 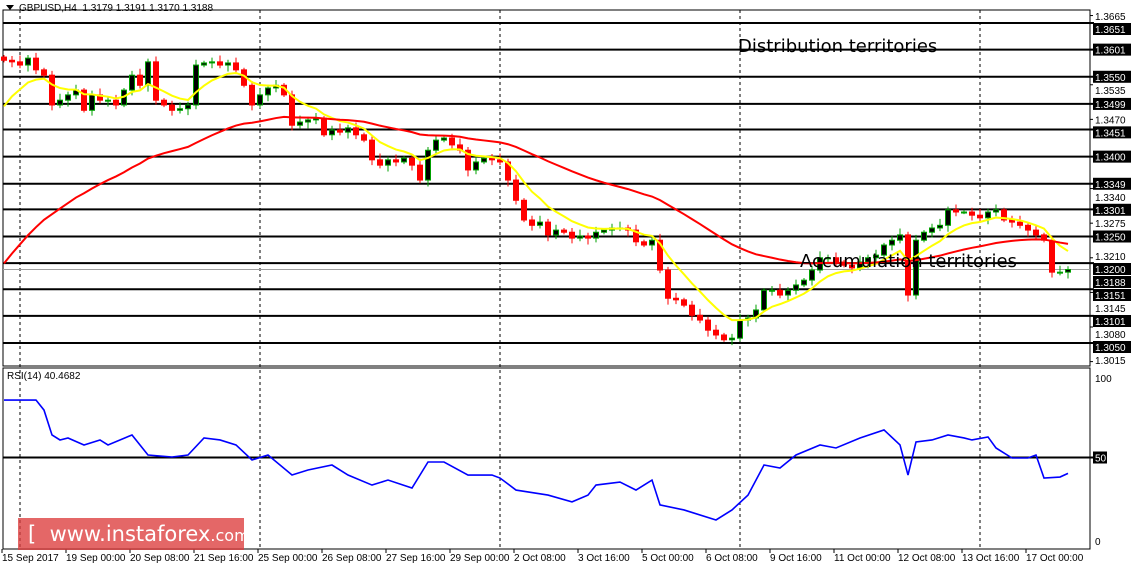 What do you see at coordinates (838, 46) in the screenshot?
I see `distribution-label: Distribution territories` at bounding box center [838, 46].